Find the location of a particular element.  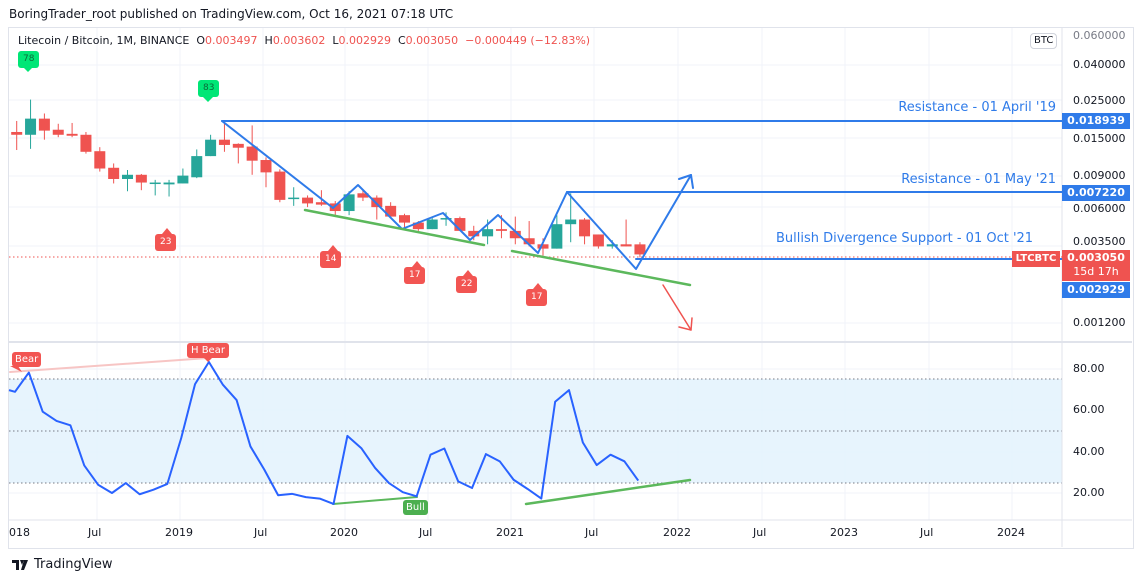

osc-badge-bear: Bear is located at coordinates (27, 359).